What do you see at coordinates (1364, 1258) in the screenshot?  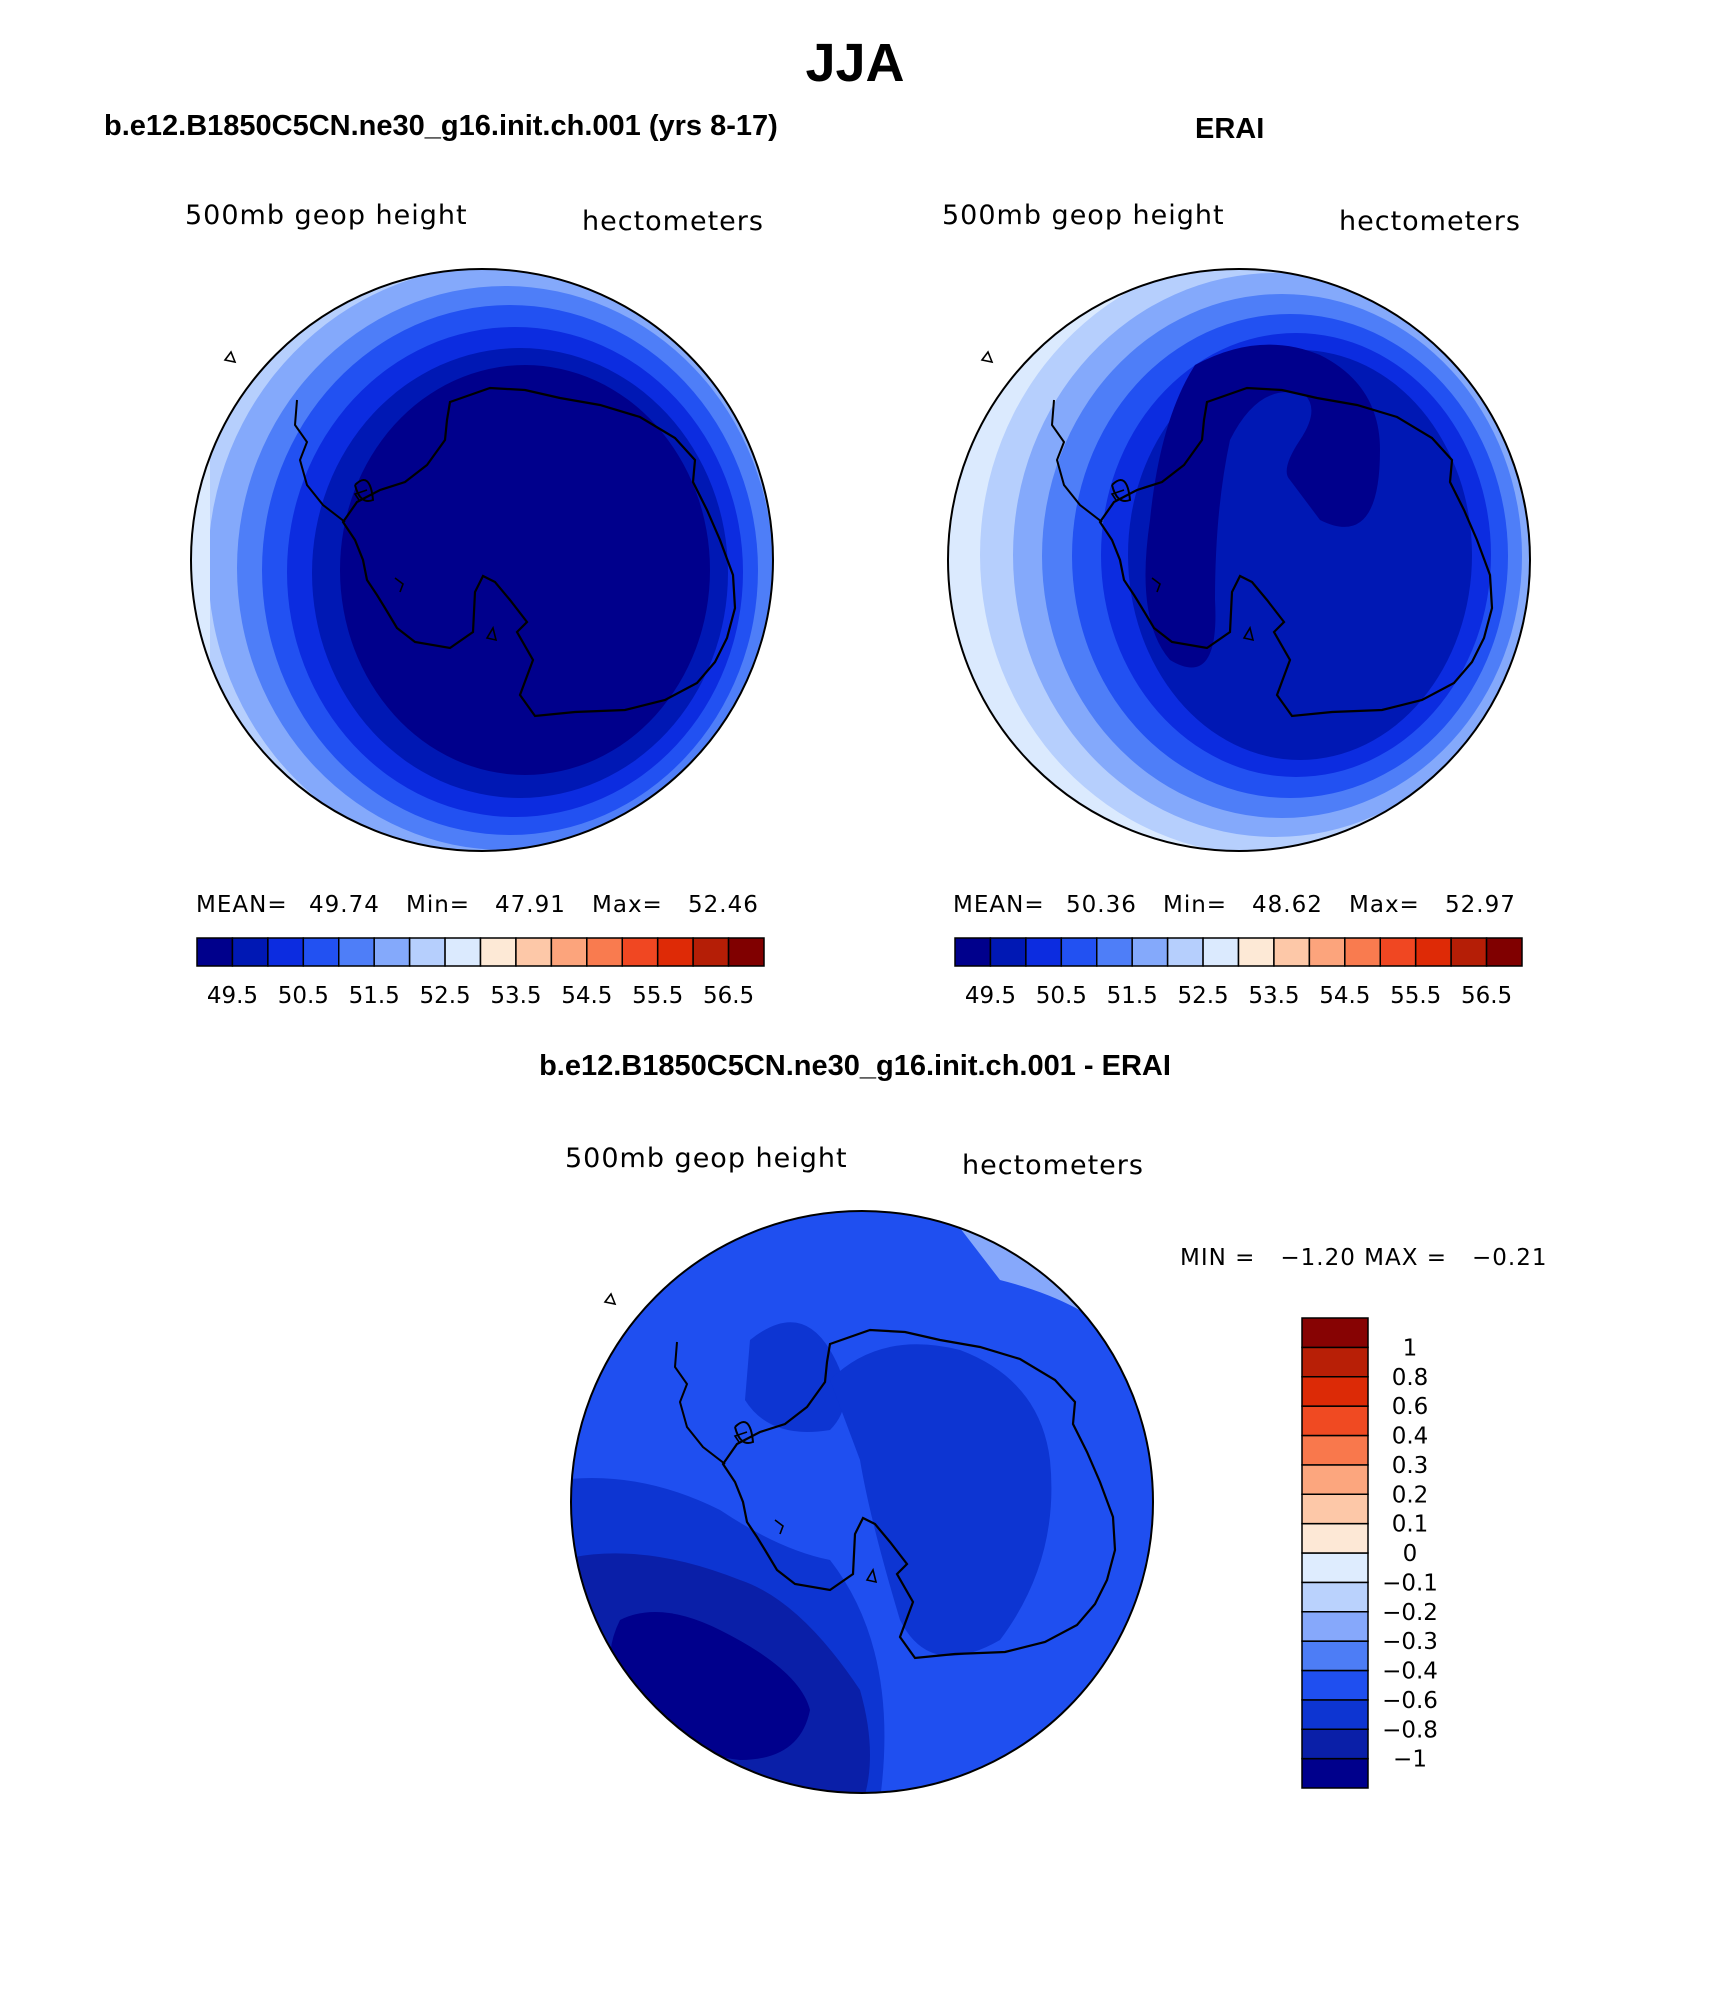 I see `diff-minmax-label: MIN = −1.20 MAX = −0.21` at bounding box center [1364, 1258].